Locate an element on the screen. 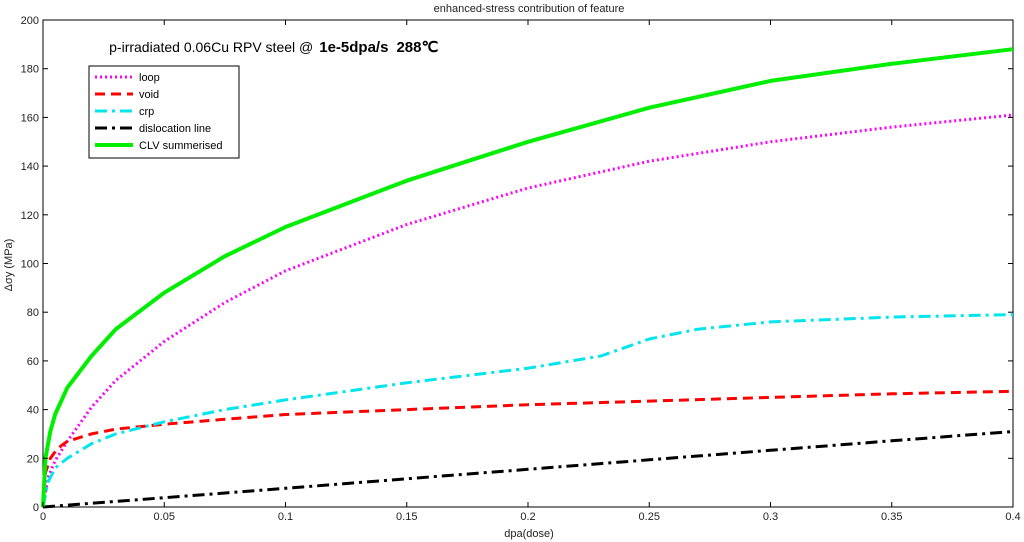  legend-label: crp is located at coordinates (146, 112).